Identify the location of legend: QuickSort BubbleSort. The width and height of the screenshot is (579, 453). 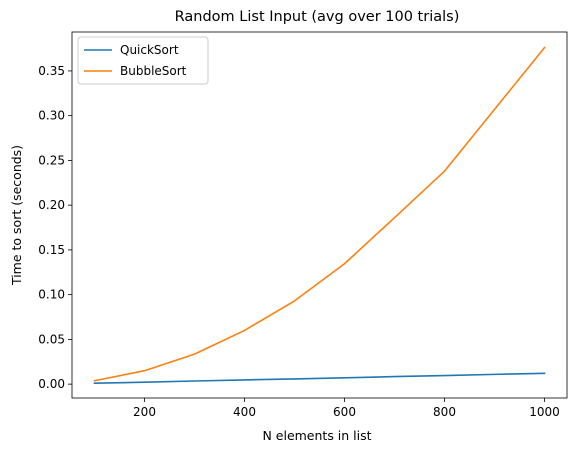
(143, 60).